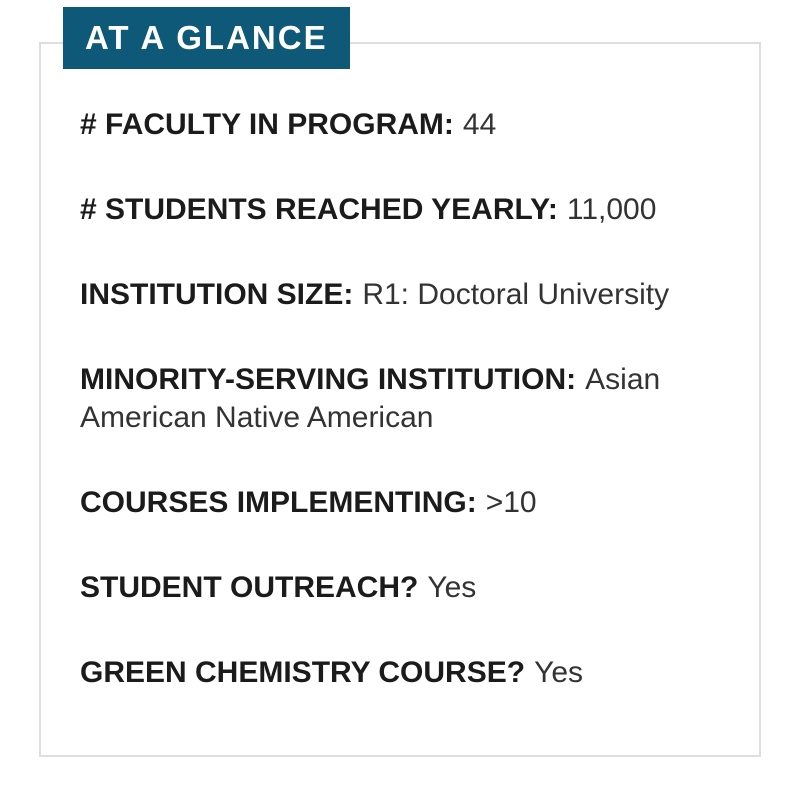 Image resolution: width=800 pixels, height=800 pixels. I want to click on stat-label: MINORITY-SERVING INSTITUTION:, so click(328, 379).